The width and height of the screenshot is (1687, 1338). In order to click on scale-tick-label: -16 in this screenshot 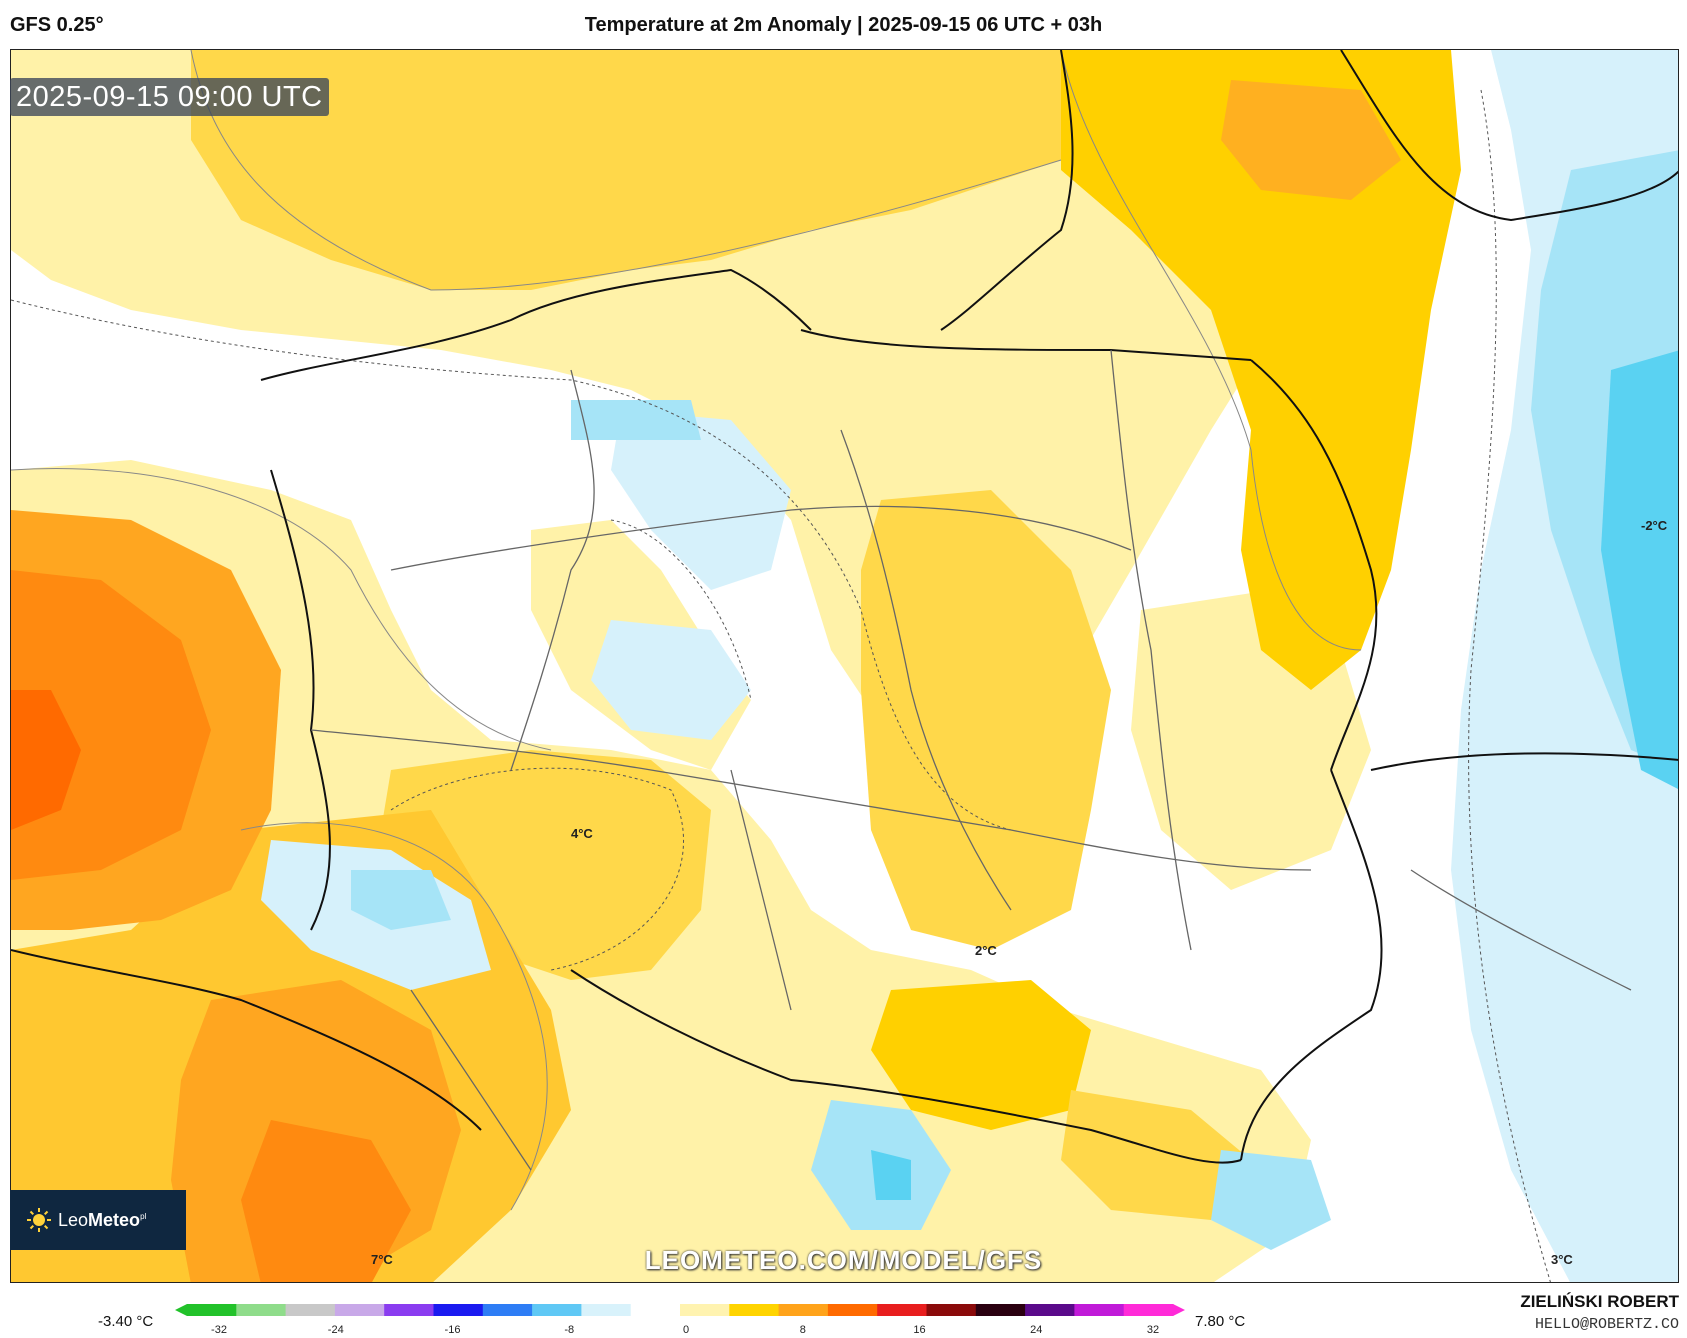, I will do `click(453, 1330)`.